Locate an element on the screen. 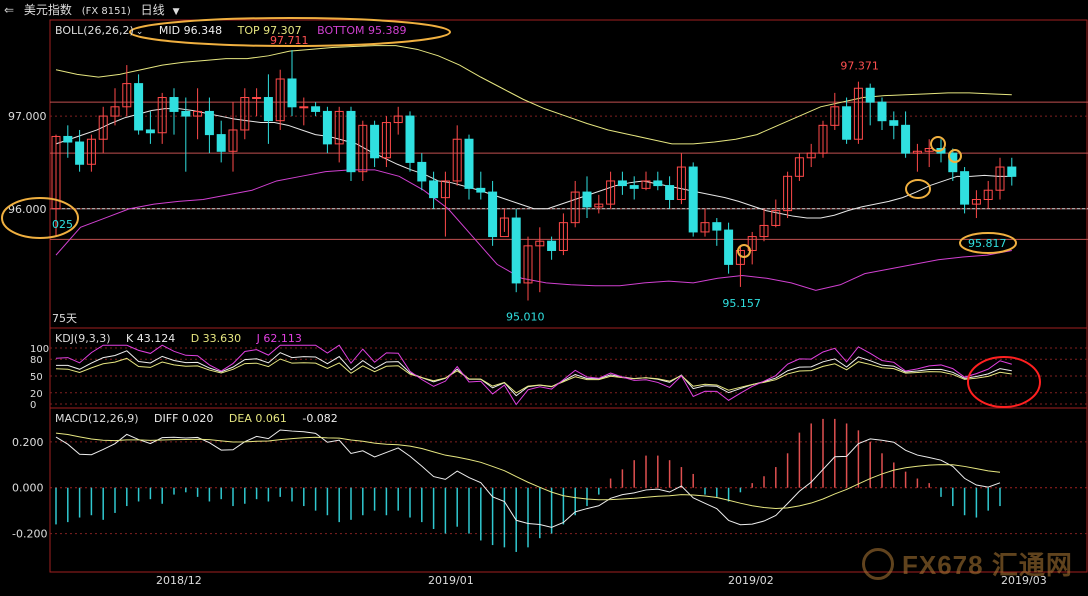 The height and width of the screenshot is (596, 1088). macd-diff-line is located at coordinates (528, 478).